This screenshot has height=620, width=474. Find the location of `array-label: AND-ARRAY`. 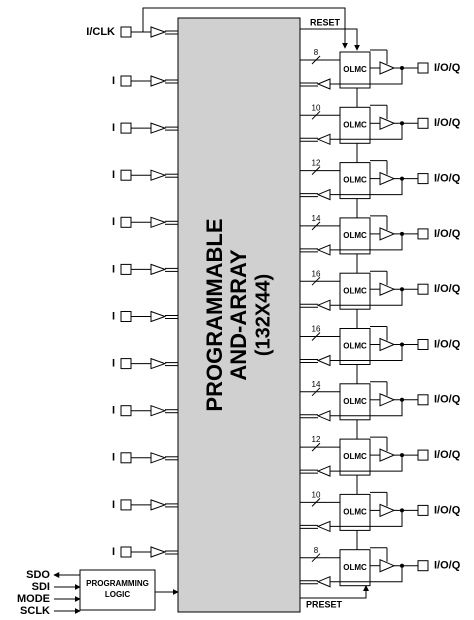

array-label: AND-ARRAY is located at coordinates (238, 315).